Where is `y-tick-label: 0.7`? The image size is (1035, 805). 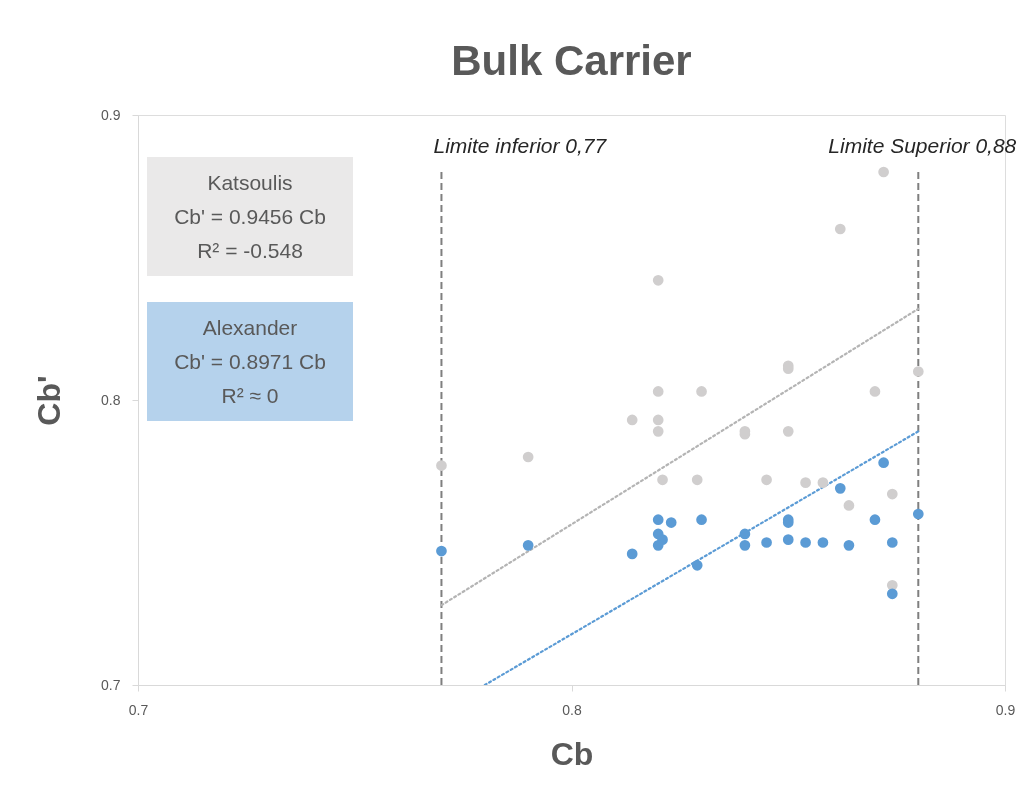 y-tick-label: 0.7 is located at coordinates (111, 684).